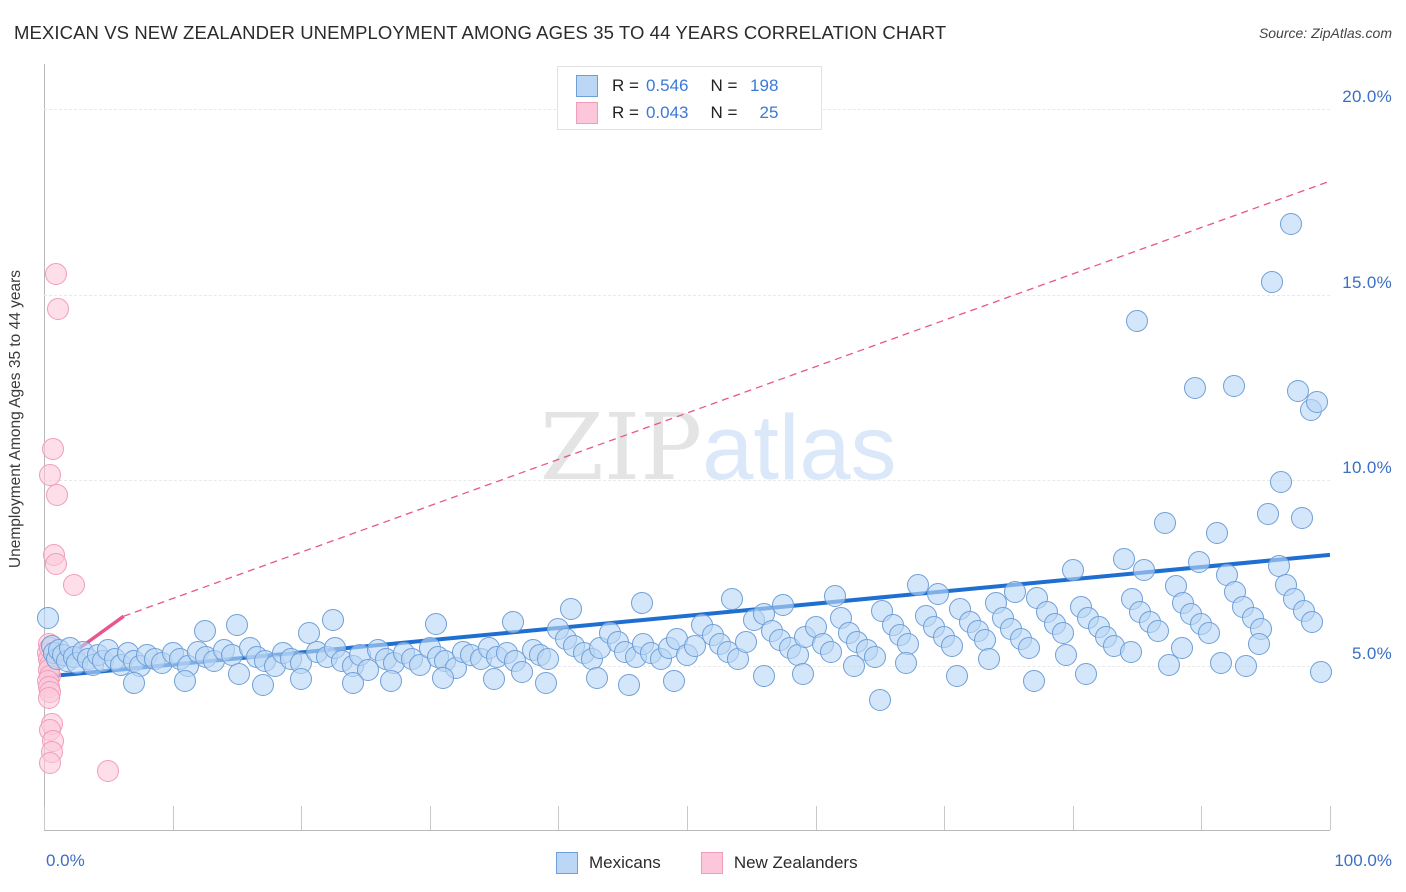  I want to click on series-swatch-new-zealanders, so click(711, 863).